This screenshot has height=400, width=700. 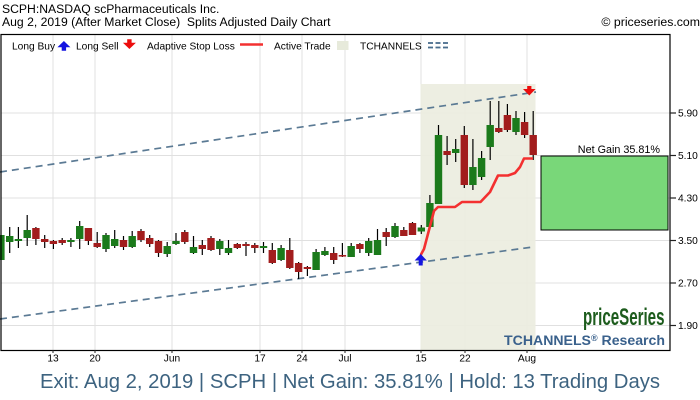 What do you see at coordinates (465, 359) in the screenshot?
I see `svg-text: 22` at bounding box center [465, 359].